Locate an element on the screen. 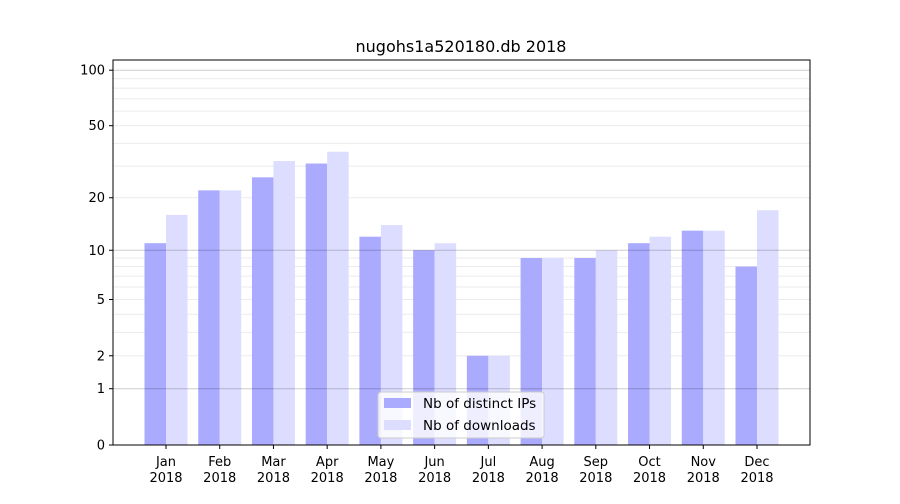 This screenshot has width=900, height=504. x-tick-label: Oct 2018 is located at coordinates (649, 470).